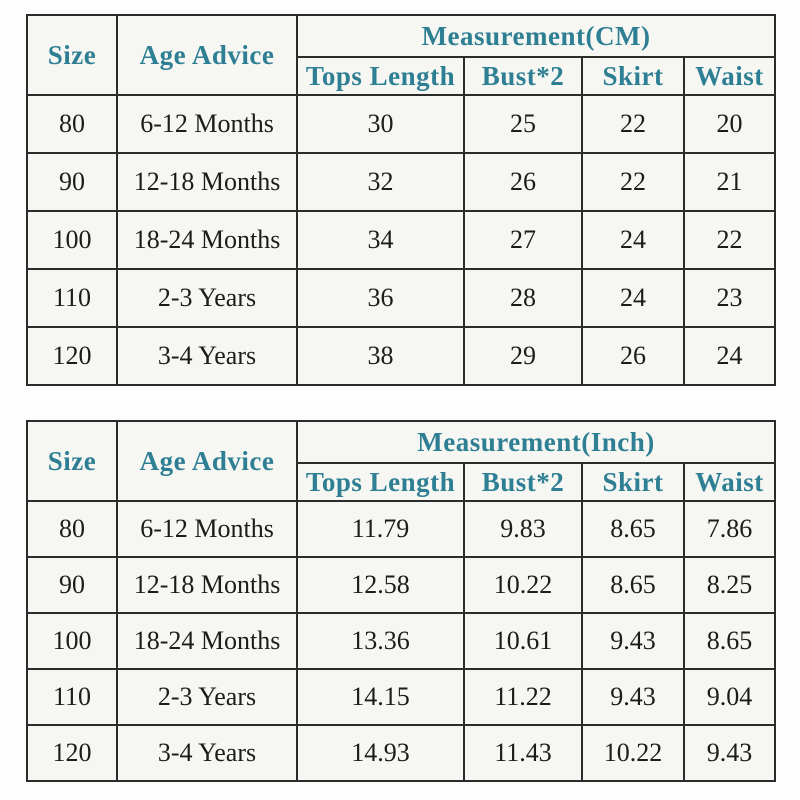 The width and height of the screenshot is (800, 800). Describe the element at coordinates (729, 697) in the screenshot. I see `waist-cell: 9.04` at that location.